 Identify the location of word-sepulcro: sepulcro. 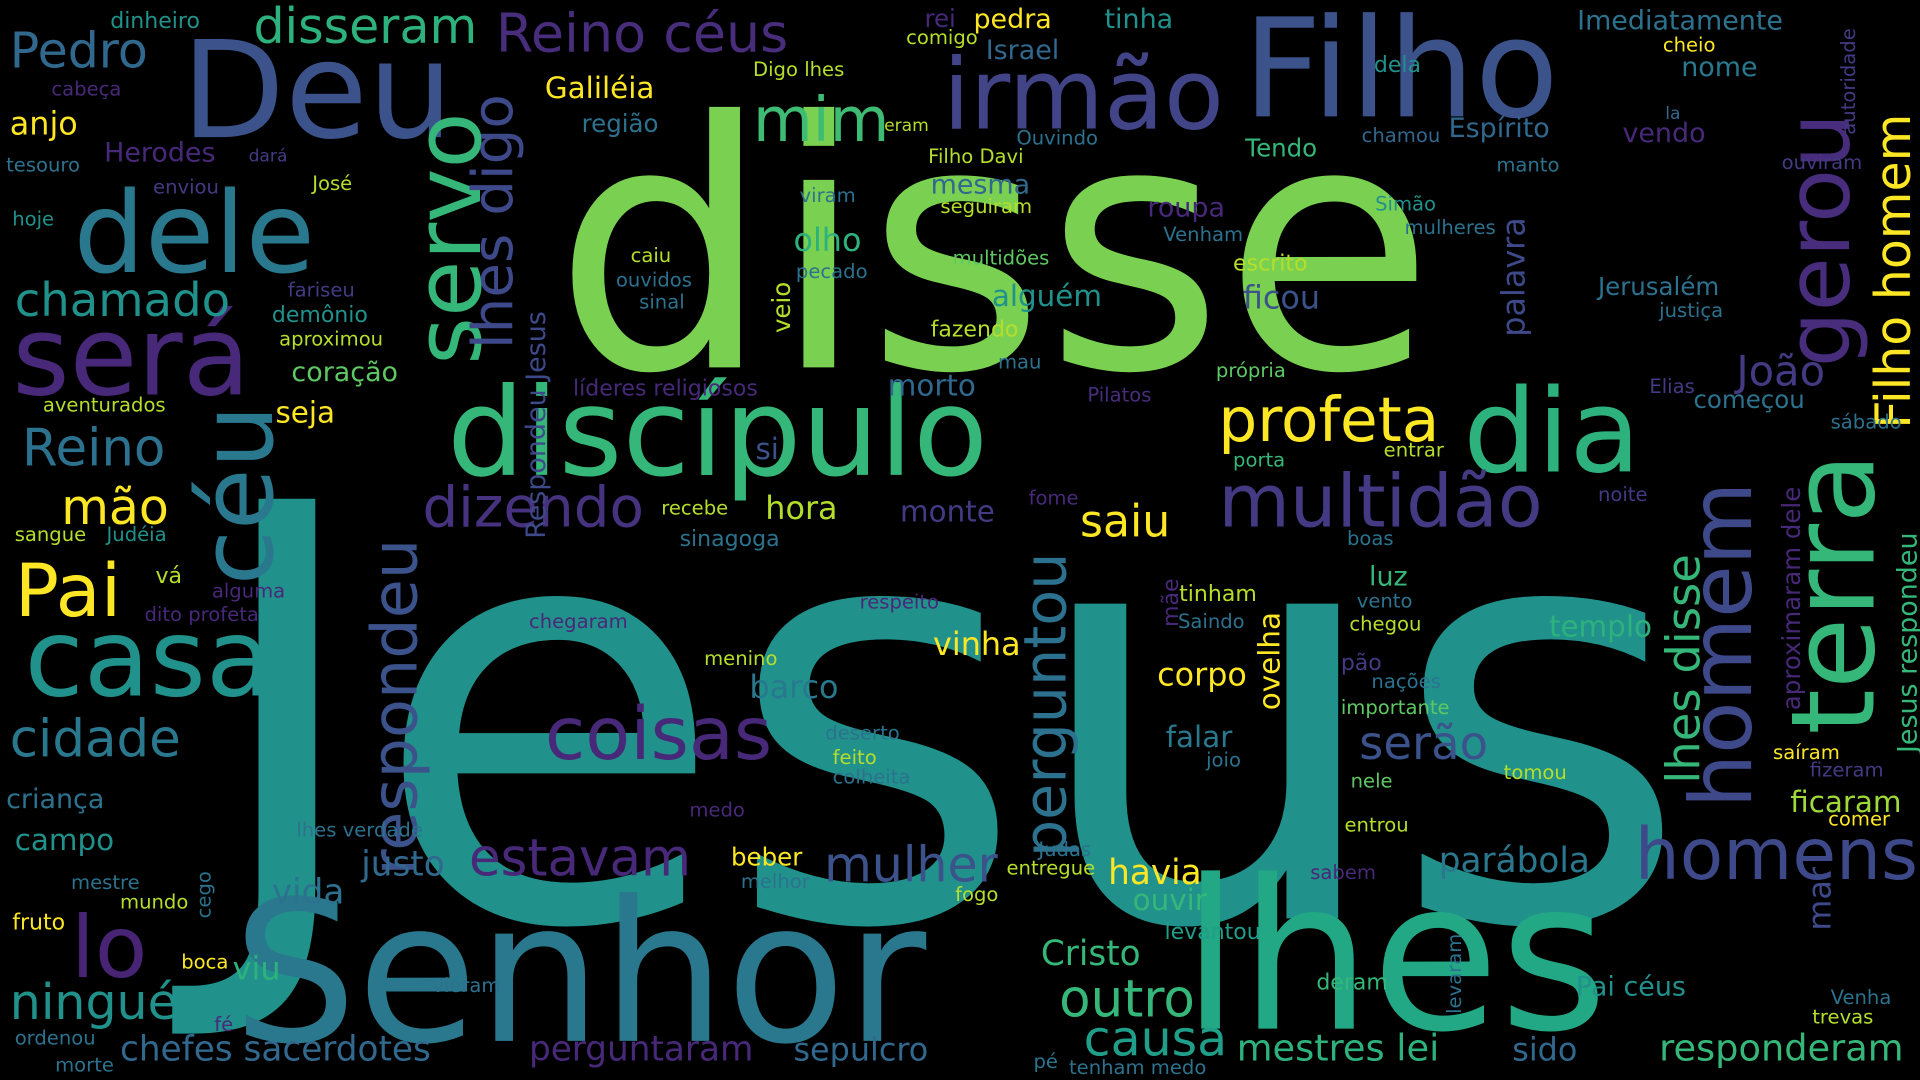
(860, 1049).